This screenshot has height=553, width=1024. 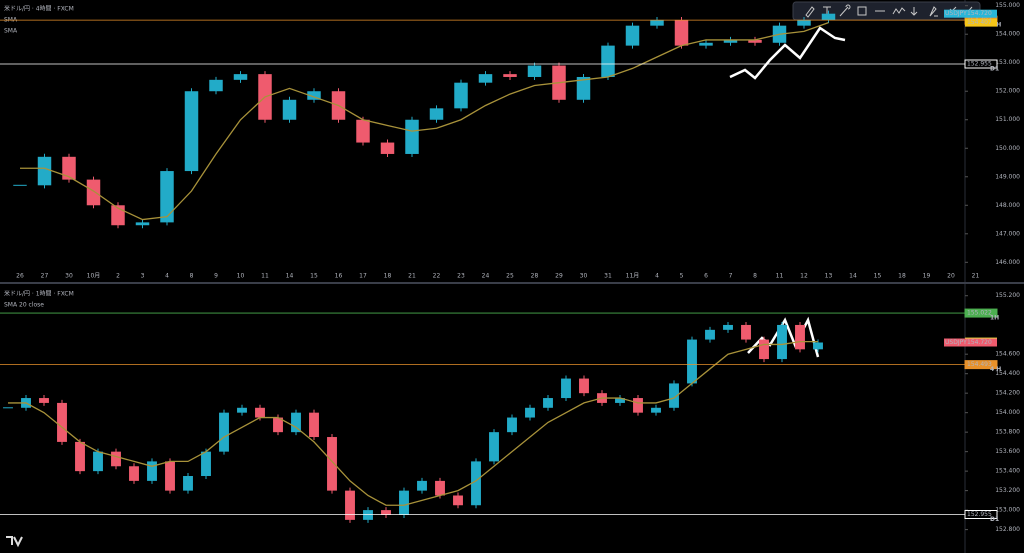 What do you see at coordinates (559, 276) in the screenshot?
I see `x-tick-label: 29` at bounding box center [559, 276].